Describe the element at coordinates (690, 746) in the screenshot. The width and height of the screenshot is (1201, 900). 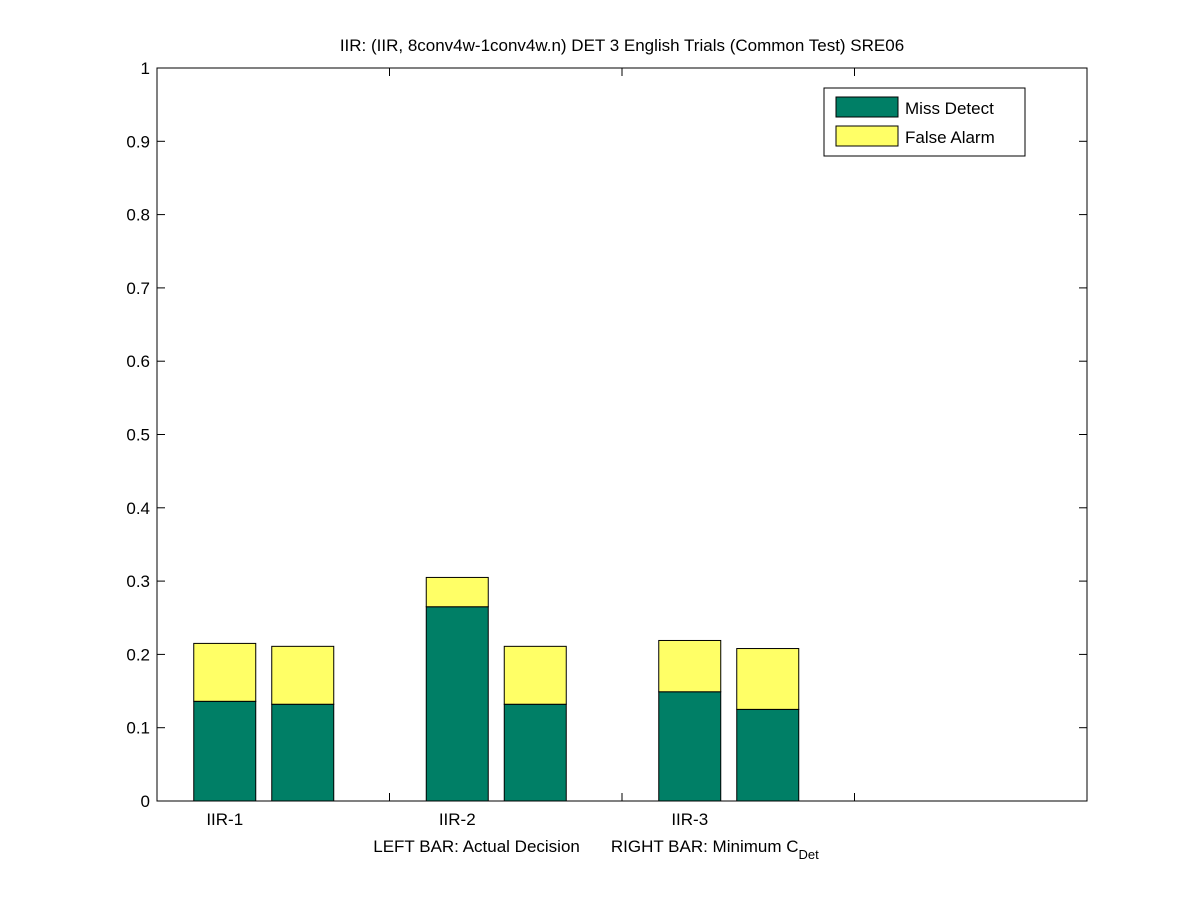
I see `bar-iir-3-actual-miss-detect` at that location.